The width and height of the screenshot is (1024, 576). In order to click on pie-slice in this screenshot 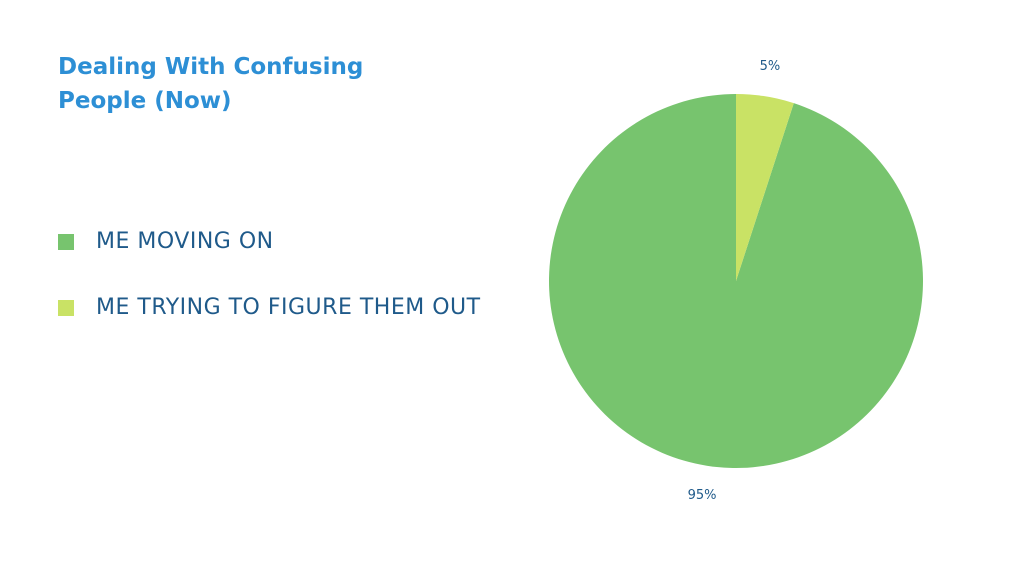, I will do `click(765, 187)`.